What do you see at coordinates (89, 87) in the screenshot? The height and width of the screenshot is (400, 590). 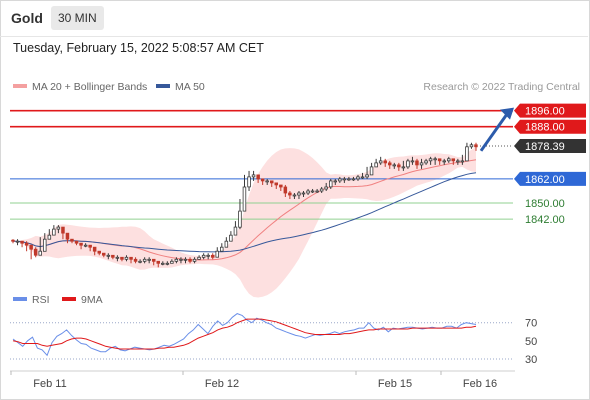 I see `ma20-legend-label: MA 20 + Bollinger Bands` at bounding box center [89, 87].